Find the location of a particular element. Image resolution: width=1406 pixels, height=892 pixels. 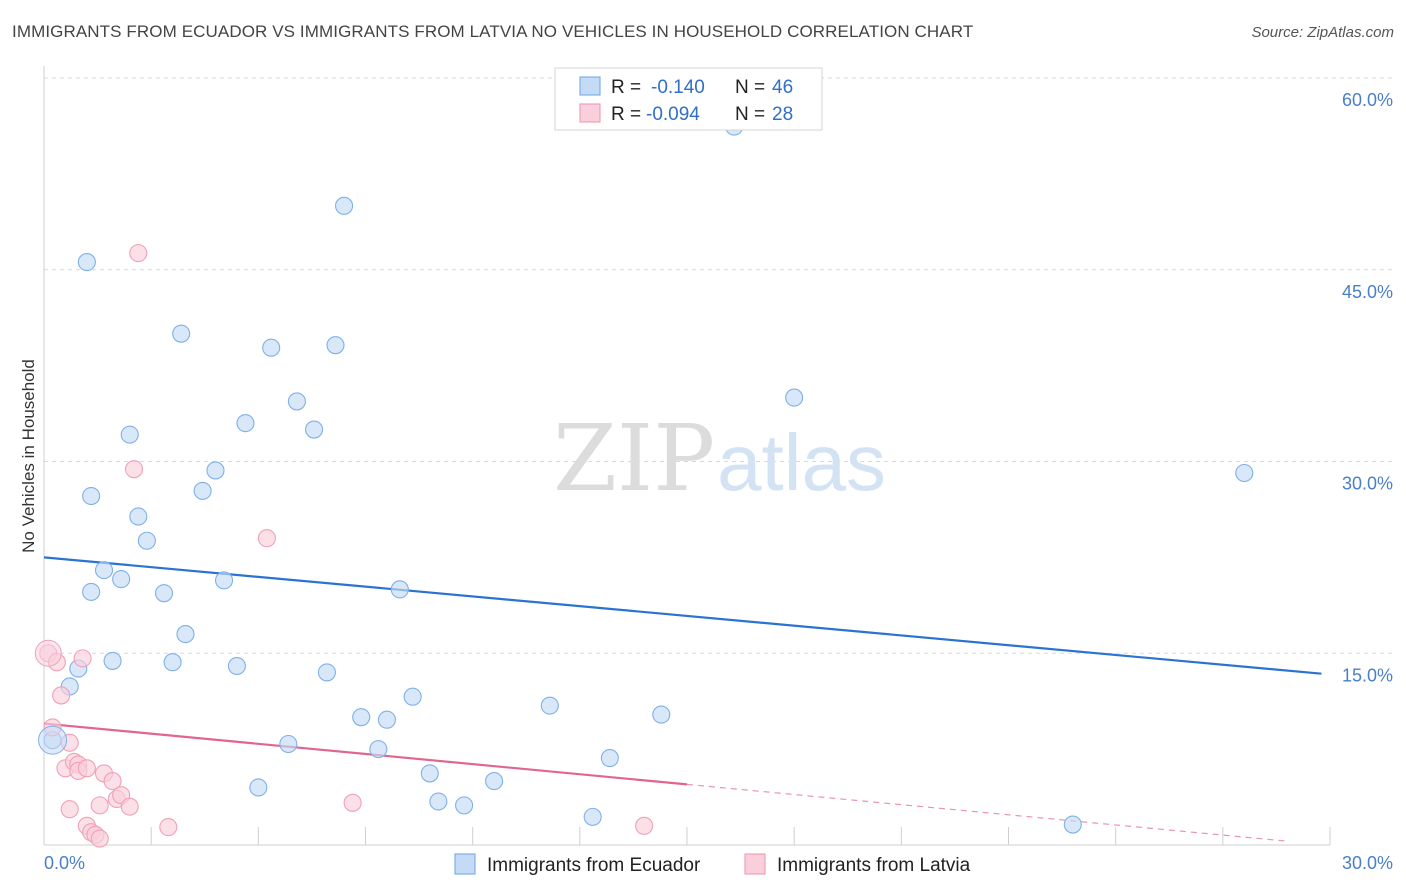

trend-line-dashed is located at coordinates (987, 812).